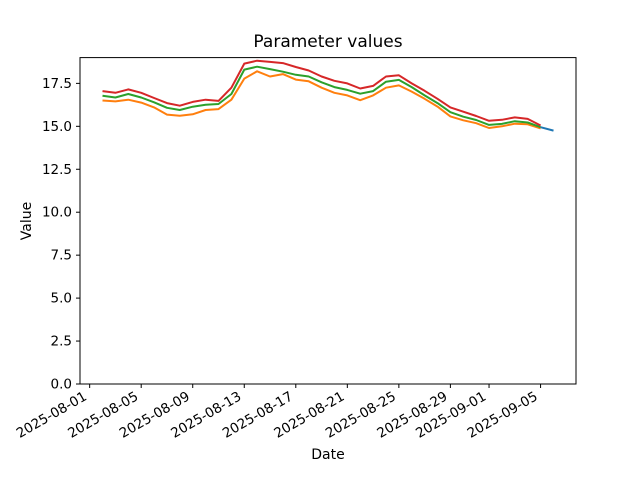 The image size is (640, 480). Describe the element at coordinates (61, 299) in the screenshot. I see `y-tick-label: 5.0` at that location.